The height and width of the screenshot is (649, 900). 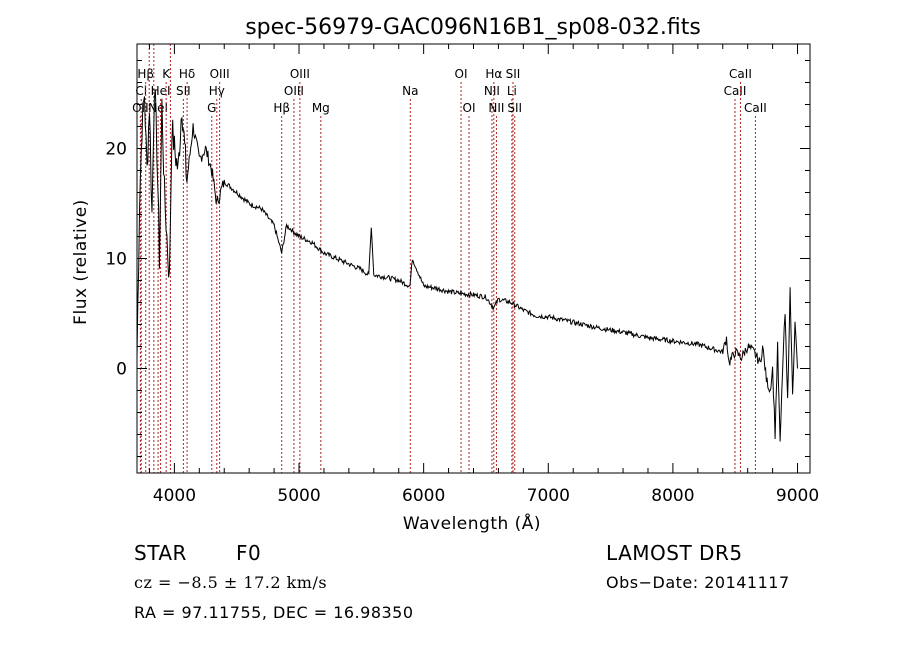 I want to click on line-marker-label-29: CaII, so click(x=755, y=108).